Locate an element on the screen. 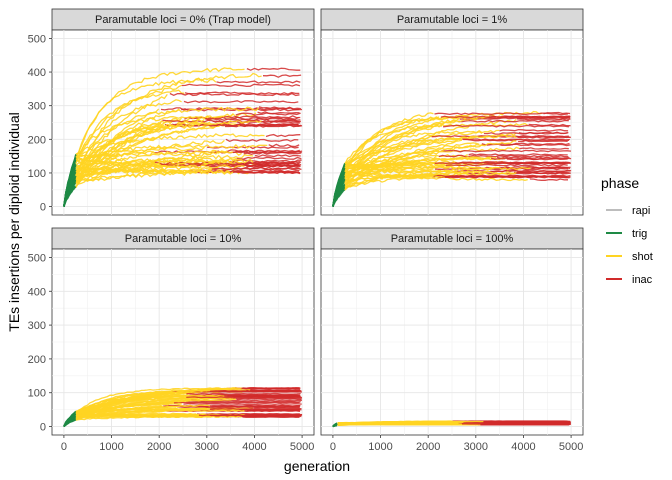 Image resolution: width=672 pixels, height=480 pixels. panel-title: Paramutable loci = 1% is located at coordinates (452, 20).